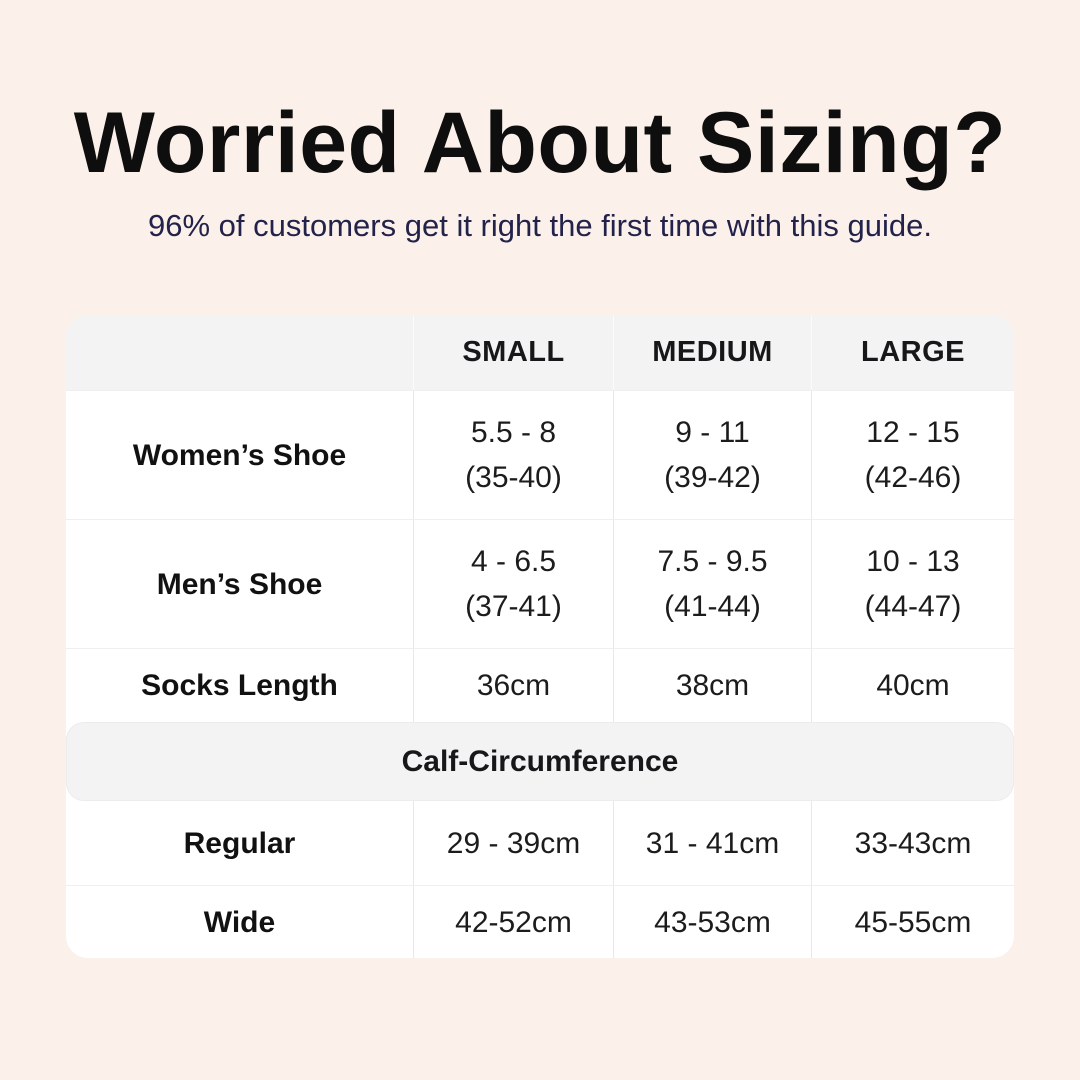 This screenshot has height=1080, width=1080. What do you see at coordinates (239, 454) in the screenshot?
I see `row-label-womens-shoe: Women’s Shoe` at bounding box center [239, 454].